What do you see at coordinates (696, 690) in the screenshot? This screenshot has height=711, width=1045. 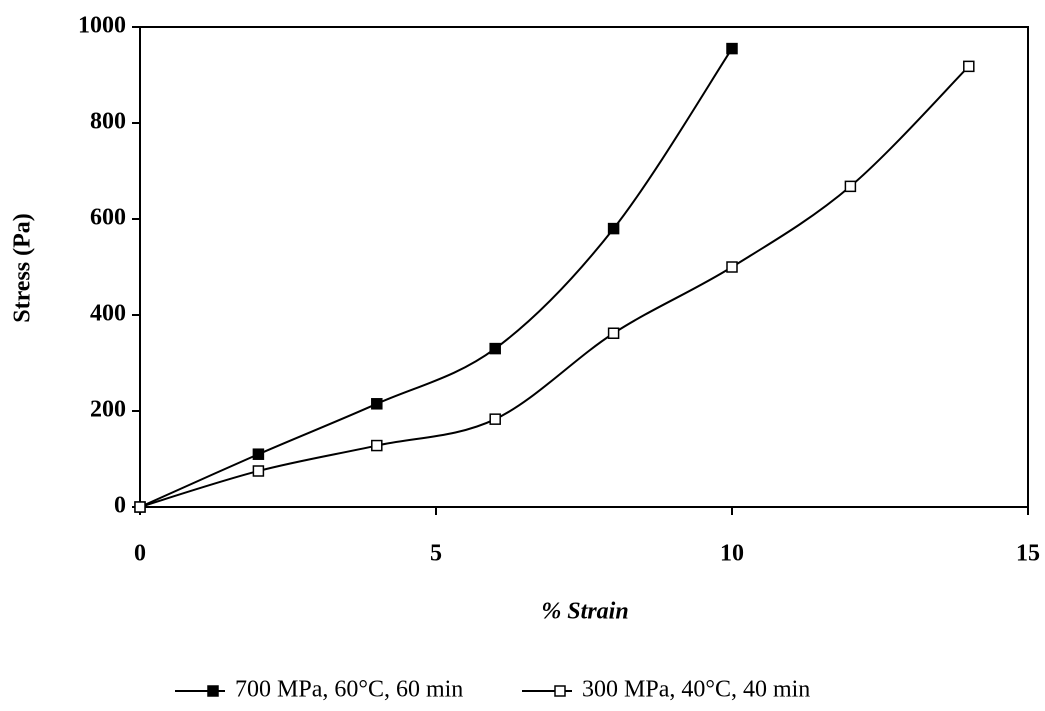 I see `legend-label: 300 MPa, 40°C, 40 min` at bounding box center [696, 690].